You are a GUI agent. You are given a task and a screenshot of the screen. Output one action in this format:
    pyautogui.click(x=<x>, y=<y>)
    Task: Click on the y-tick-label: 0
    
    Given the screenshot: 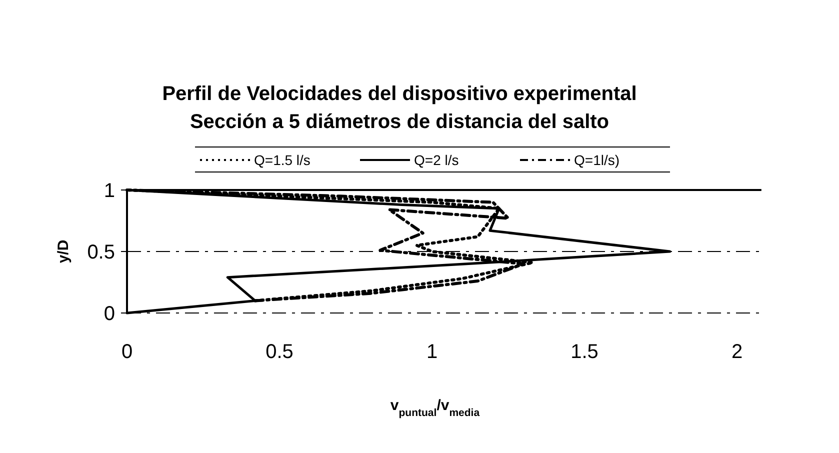 What is the action you would take?
    pyautogui.click(x=109, y=314)
    